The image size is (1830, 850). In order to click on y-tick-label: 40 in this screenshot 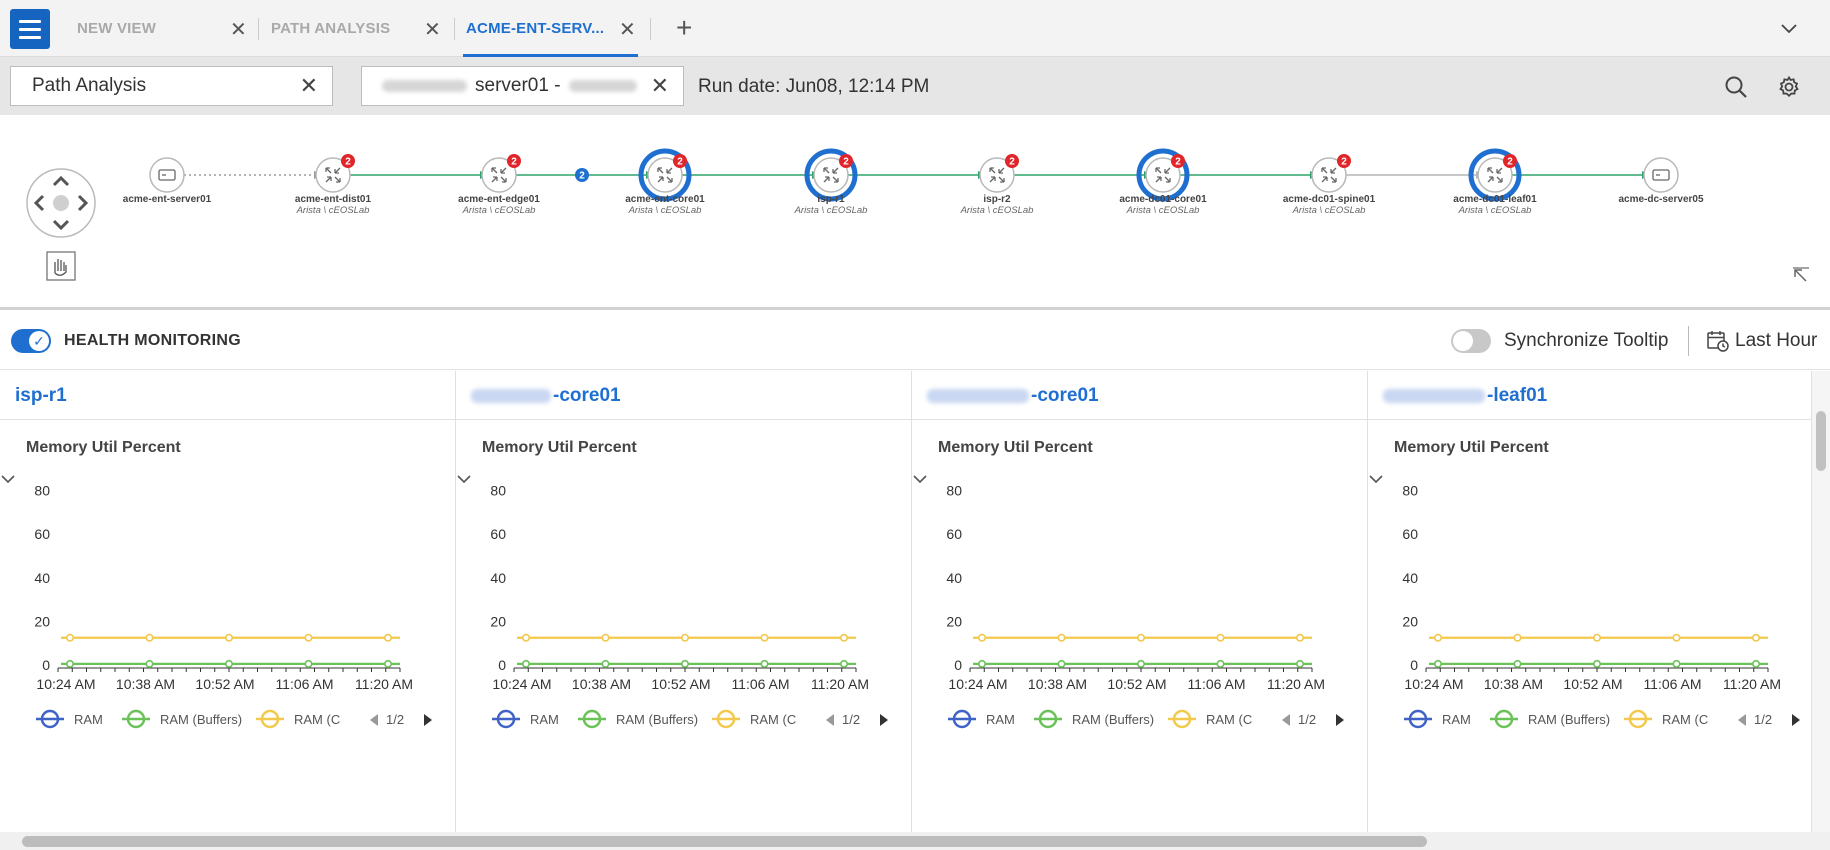, I will do `click(1410, 578)`.